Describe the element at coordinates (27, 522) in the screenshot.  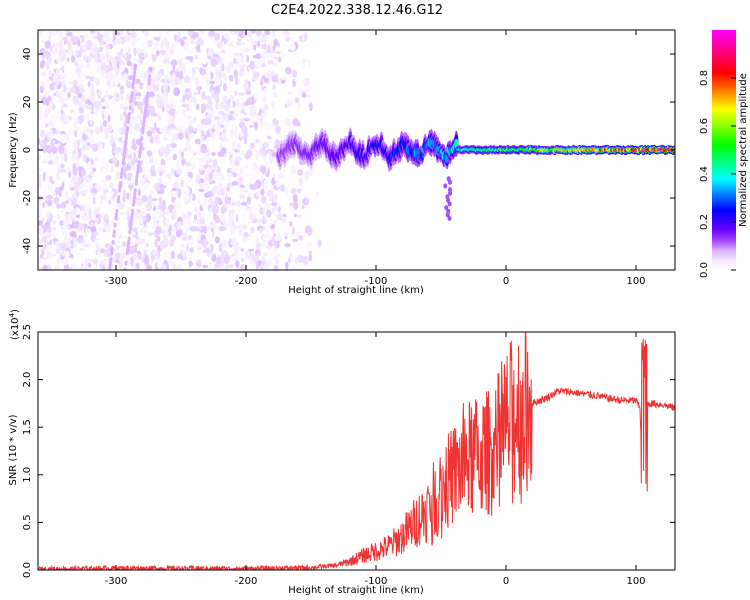
I see `y-tick-label: 0.5` at that location.